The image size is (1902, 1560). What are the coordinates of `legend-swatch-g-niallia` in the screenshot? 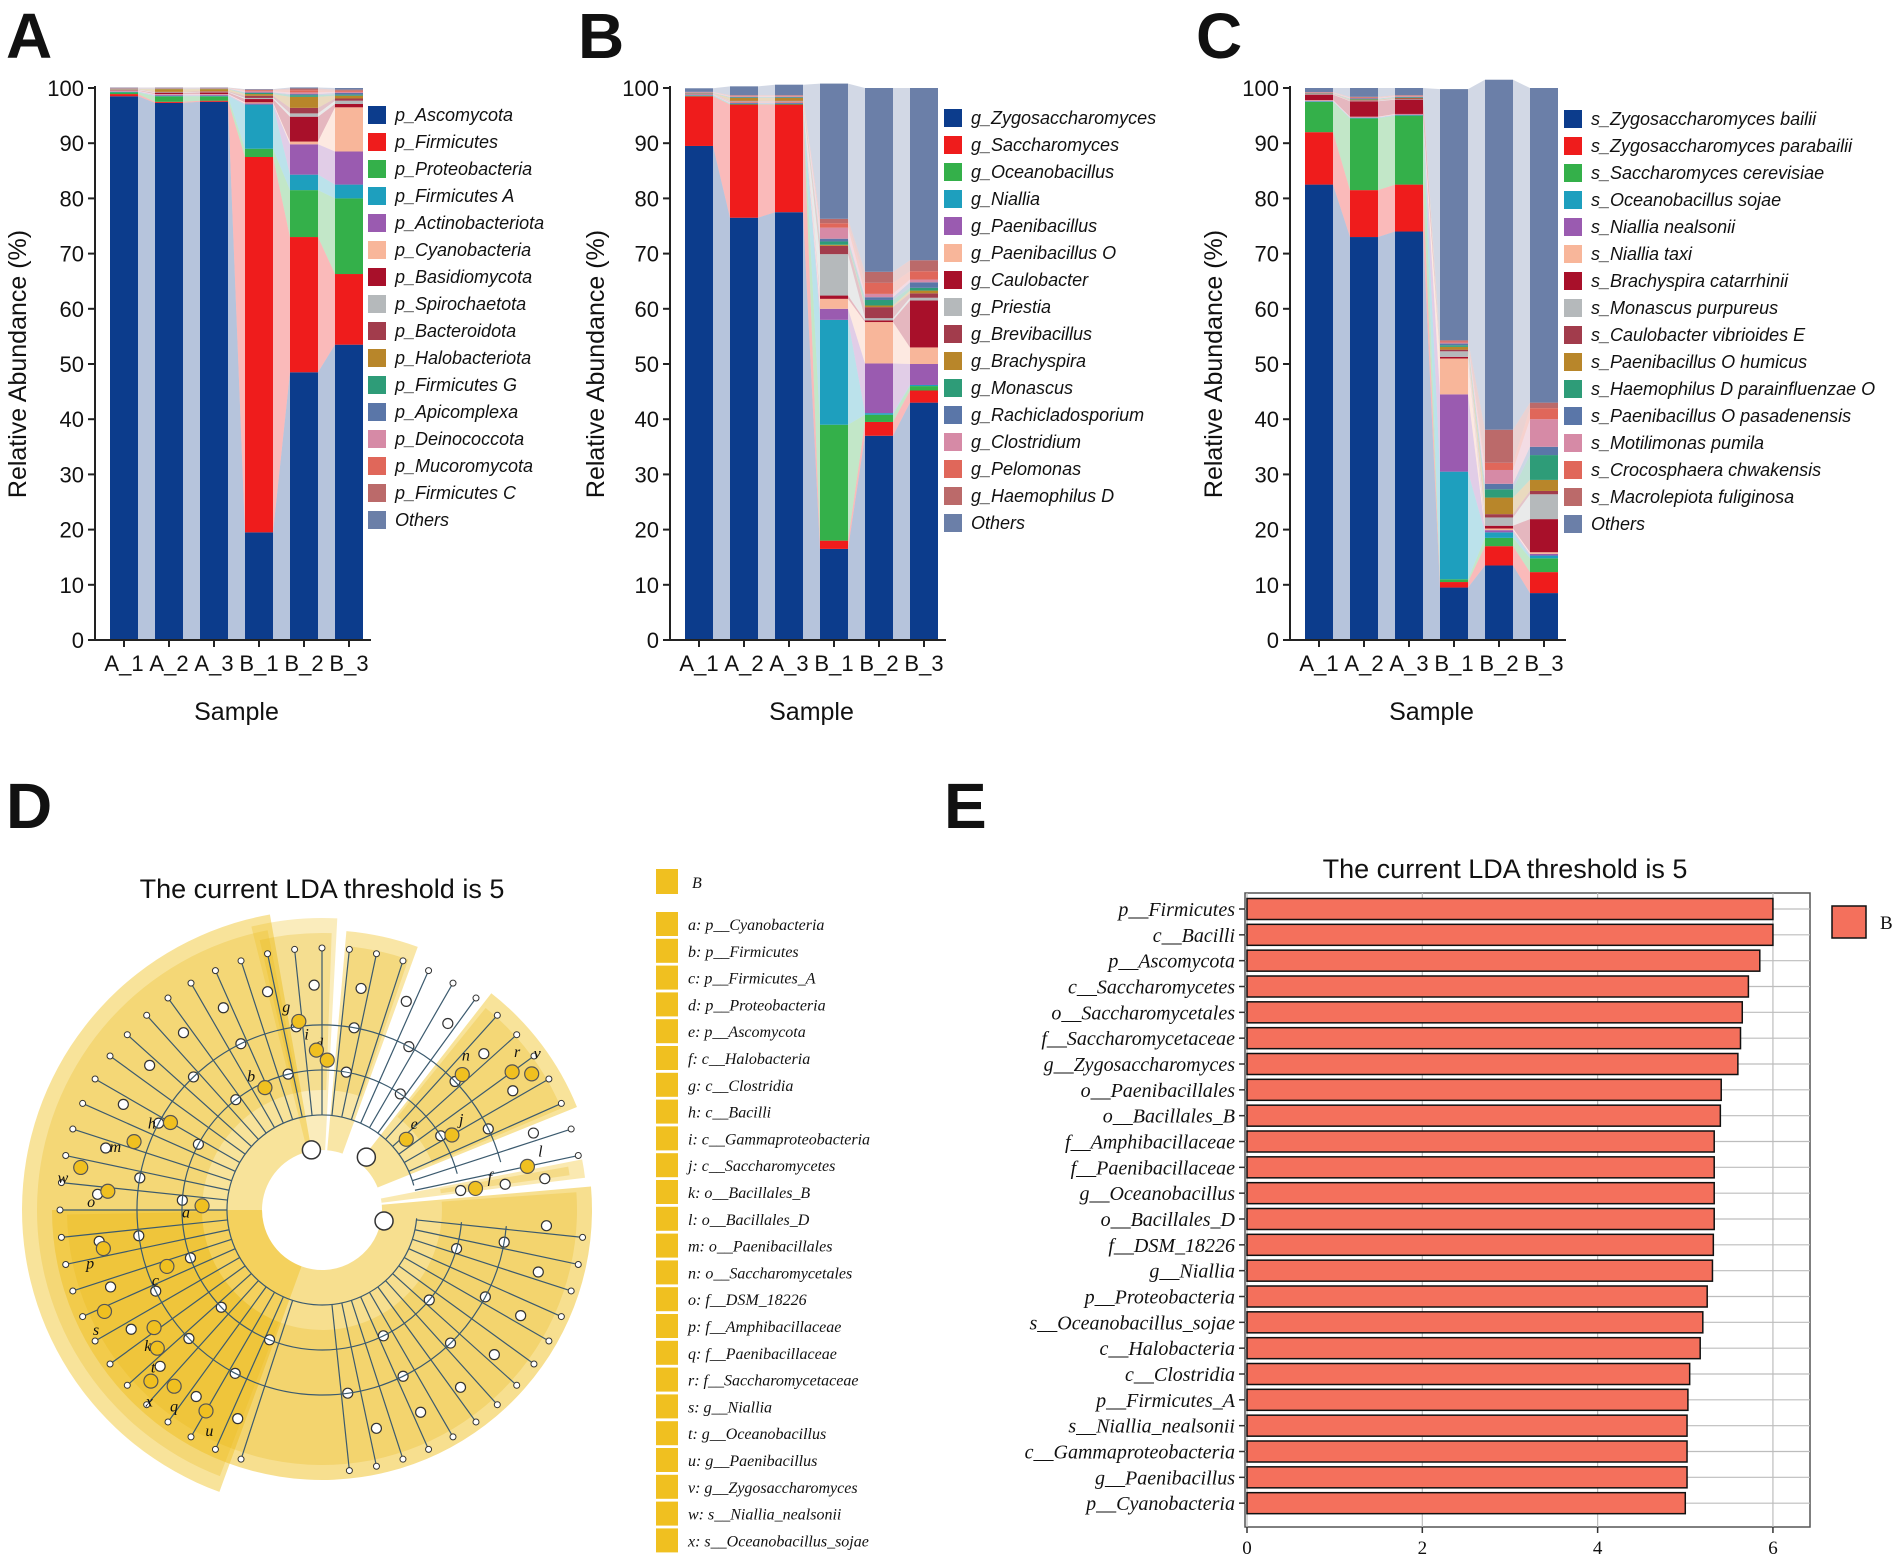 It's located at (953, 199).